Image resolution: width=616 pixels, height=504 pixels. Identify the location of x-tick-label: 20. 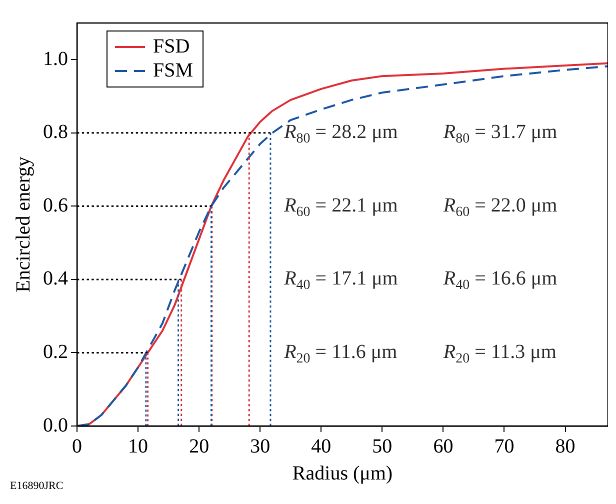
(199, 446).